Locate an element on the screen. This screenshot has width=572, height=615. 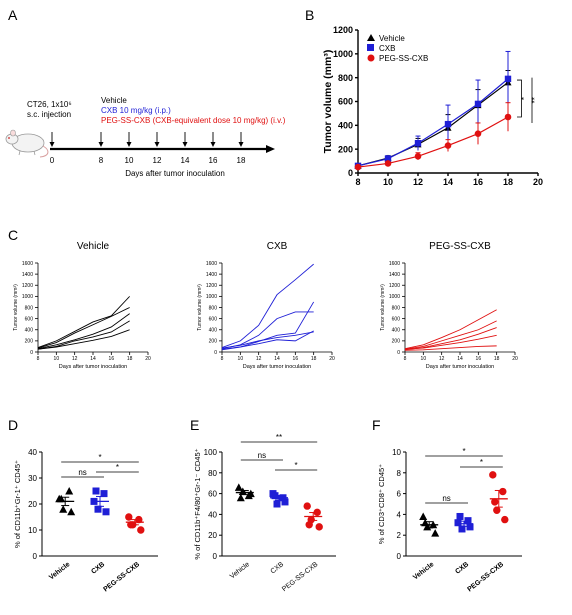
schedule-day-8: 8 is located at coordinates (101, 160).